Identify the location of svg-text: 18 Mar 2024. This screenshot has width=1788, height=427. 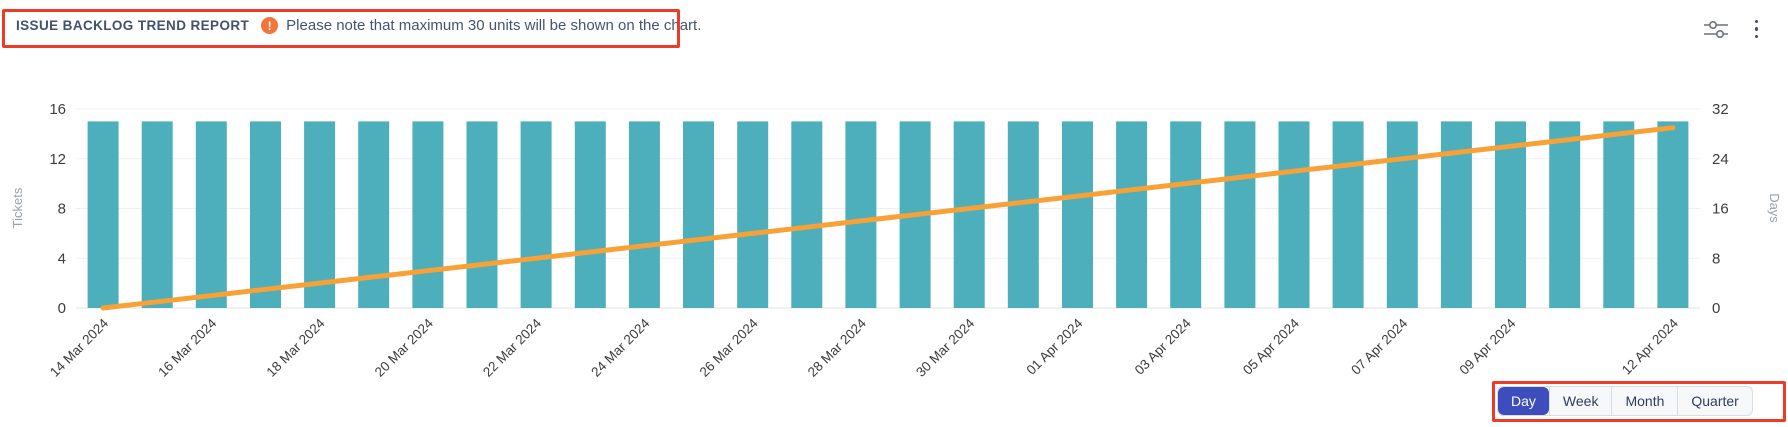
(296, 347).